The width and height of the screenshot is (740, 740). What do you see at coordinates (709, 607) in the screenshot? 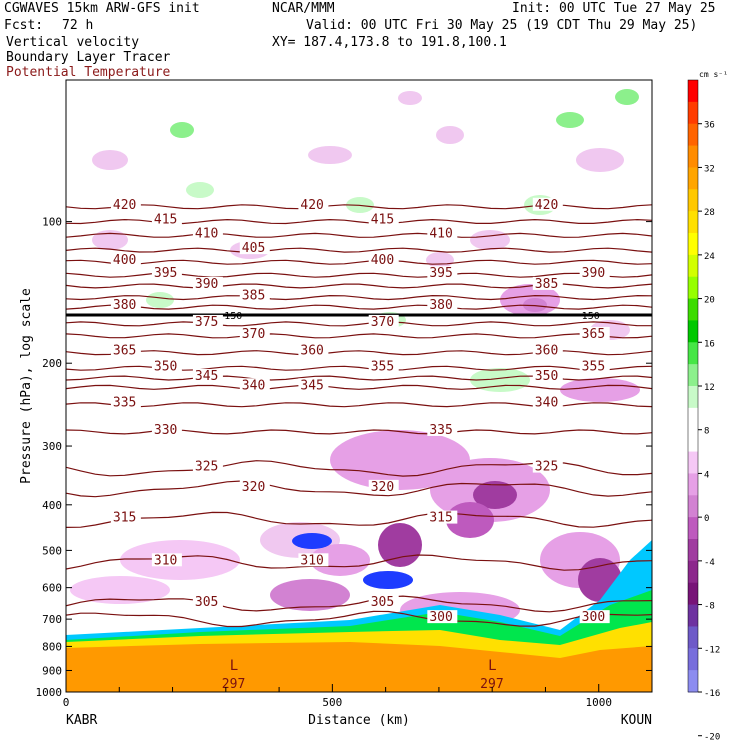
I see `colorbar-label: -8` at bounding box center [709, 607].